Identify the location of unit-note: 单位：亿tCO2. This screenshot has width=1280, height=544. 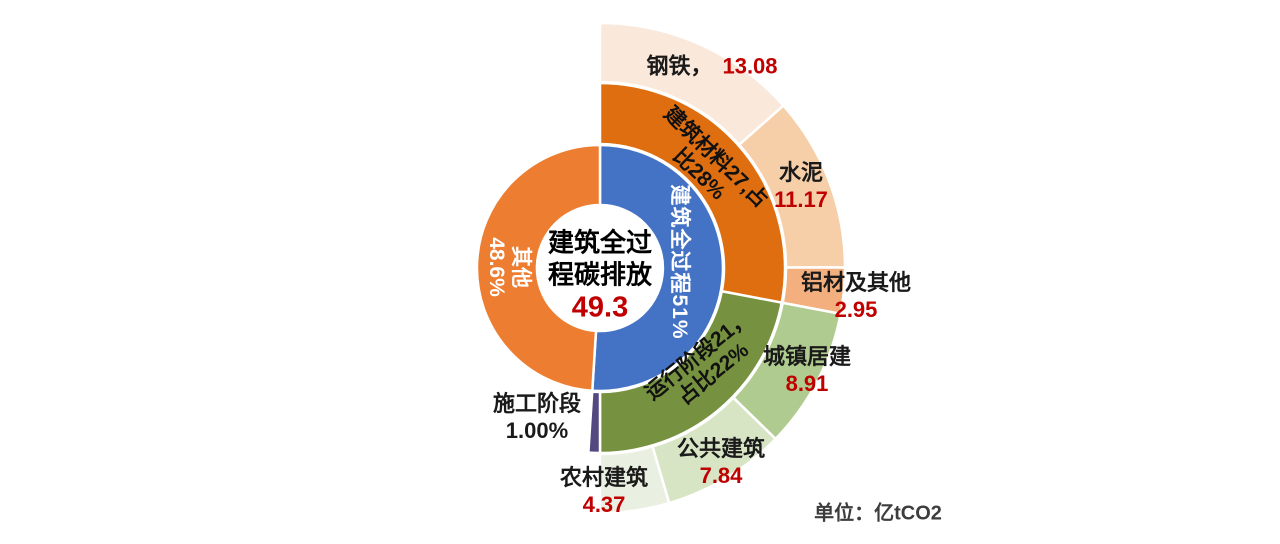
(878, 513).